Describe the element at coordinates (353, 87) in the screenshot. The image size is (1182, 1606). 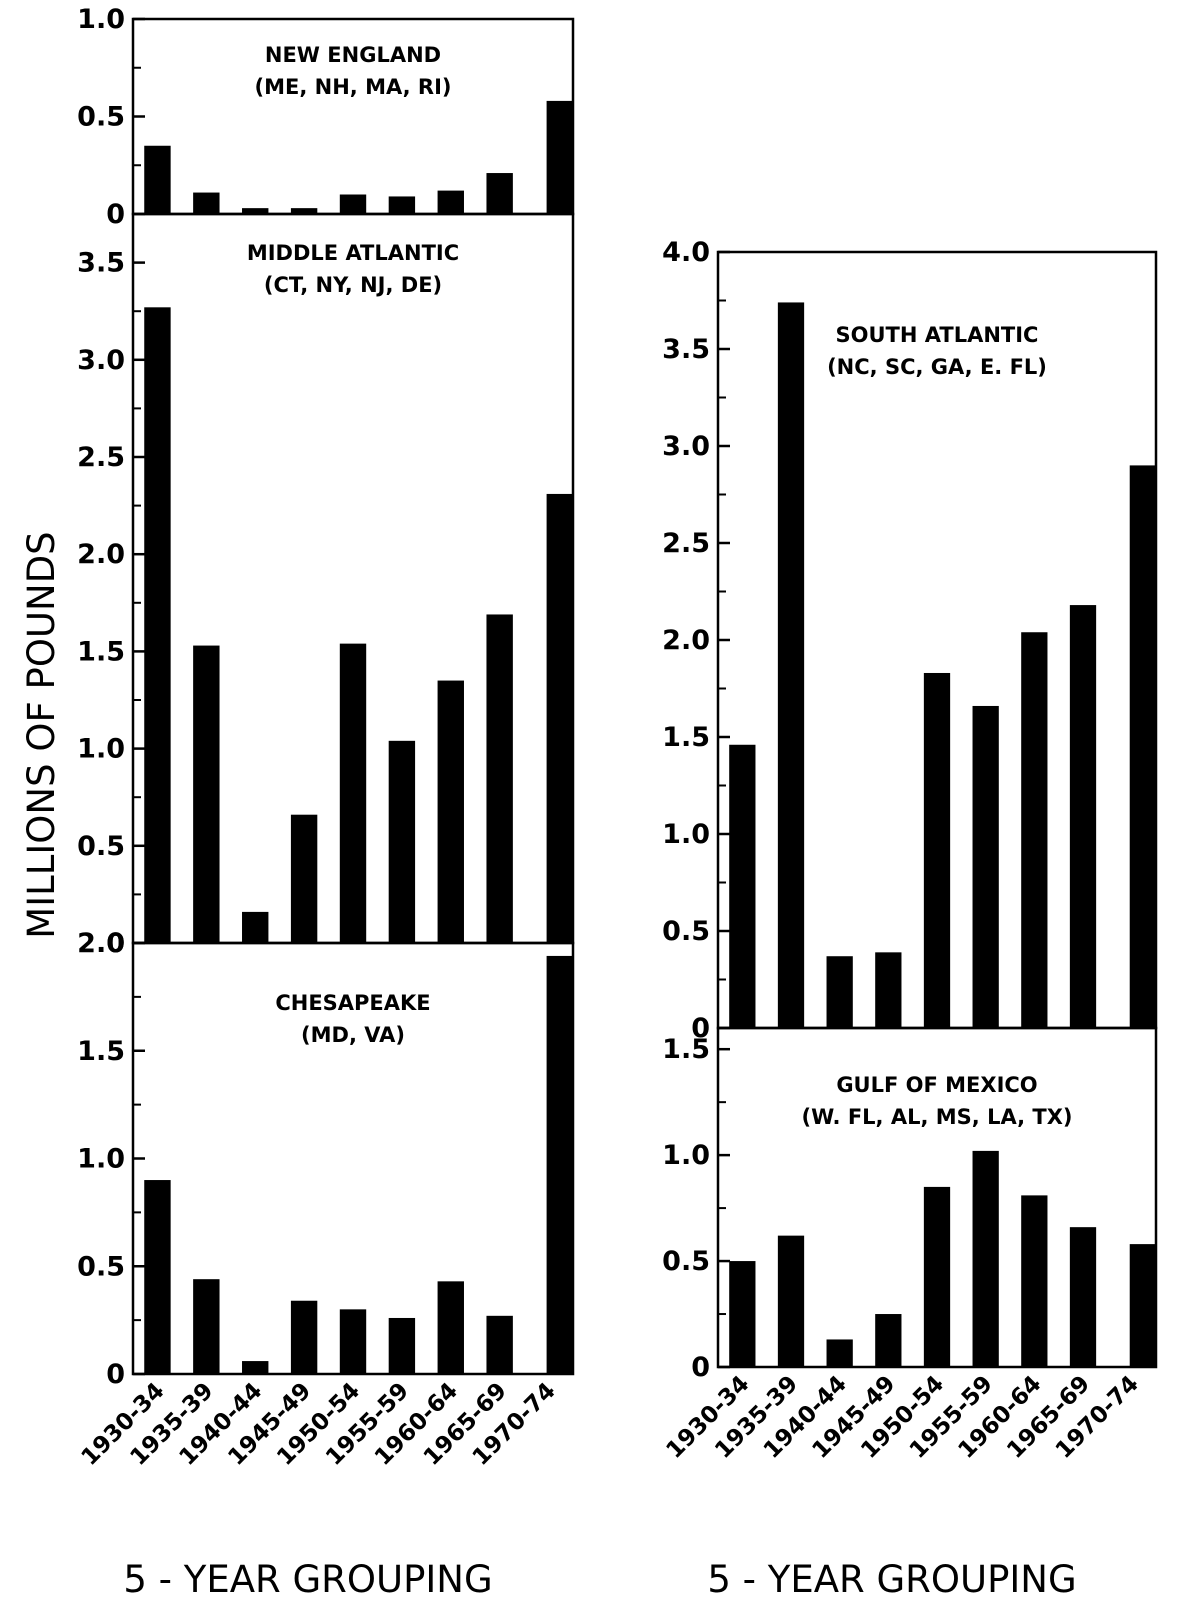
I see `panel-subtitle: (ME, NH, MA, RI)` at that location.